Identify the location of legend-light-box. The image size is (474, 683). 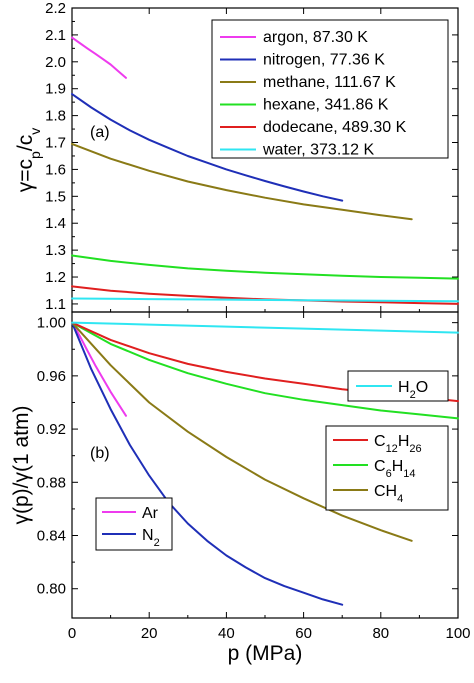
(134, 524).